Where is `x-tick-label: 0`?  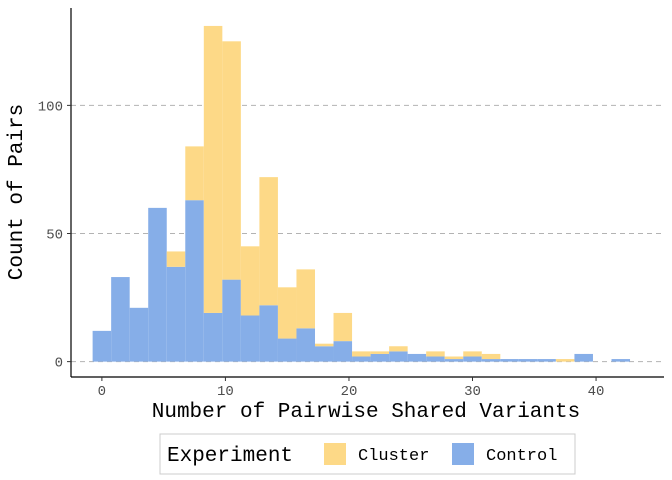
x-tick-label: 0 is located at coordinates (102, 392).